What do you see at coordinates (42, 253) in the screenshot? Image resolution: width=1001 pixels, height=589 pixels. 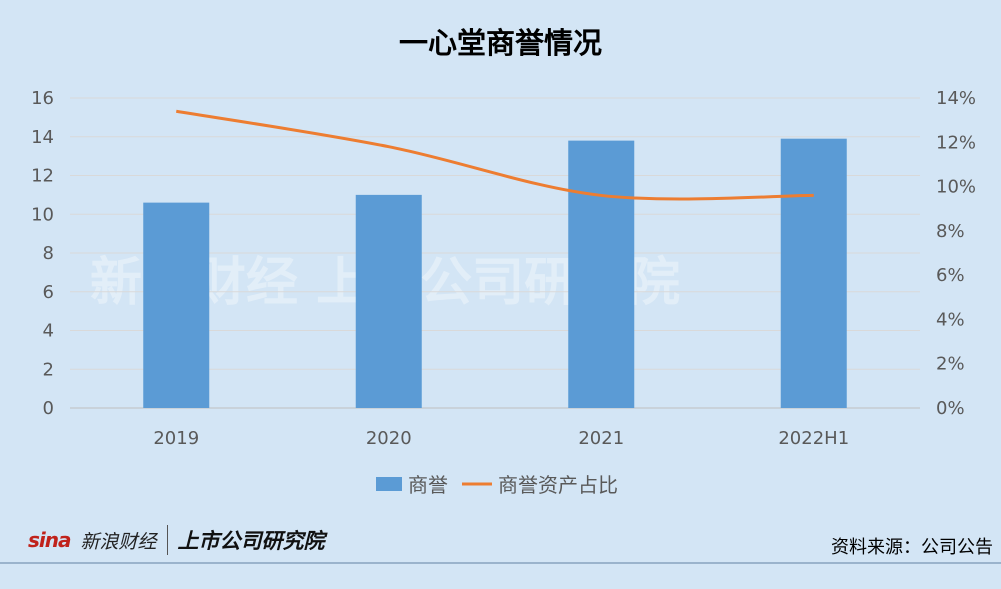 I see `left-axis-ticks: 0 2 4 6 8 10 12 14 16` at bounding box center [42, 253].